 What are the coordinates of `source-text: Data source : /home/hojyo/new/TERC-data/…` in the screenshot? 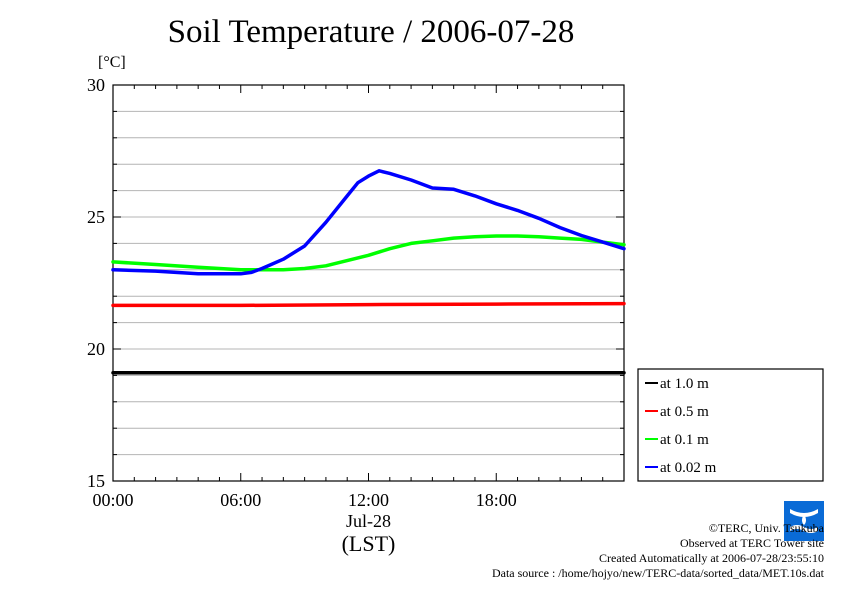 It's located at (657, 573).